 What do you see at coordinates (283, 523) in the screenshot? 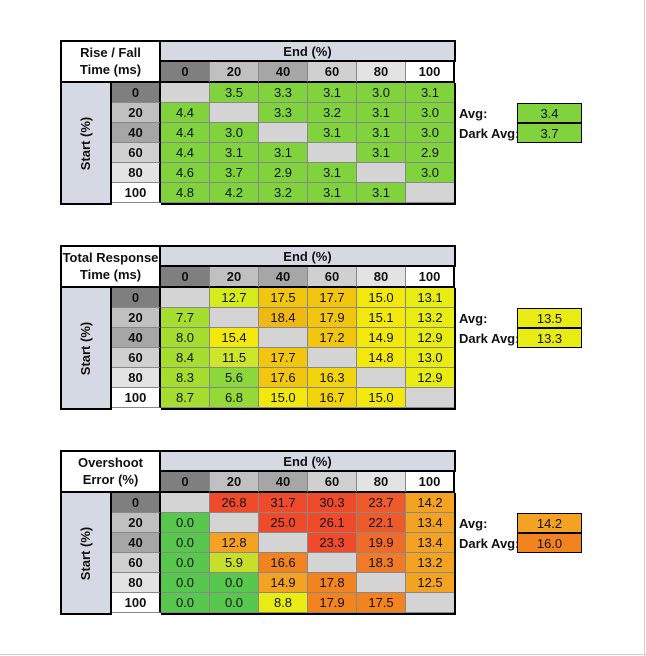
I see `table-cell: 25.0` at bounding box center [283, 523].